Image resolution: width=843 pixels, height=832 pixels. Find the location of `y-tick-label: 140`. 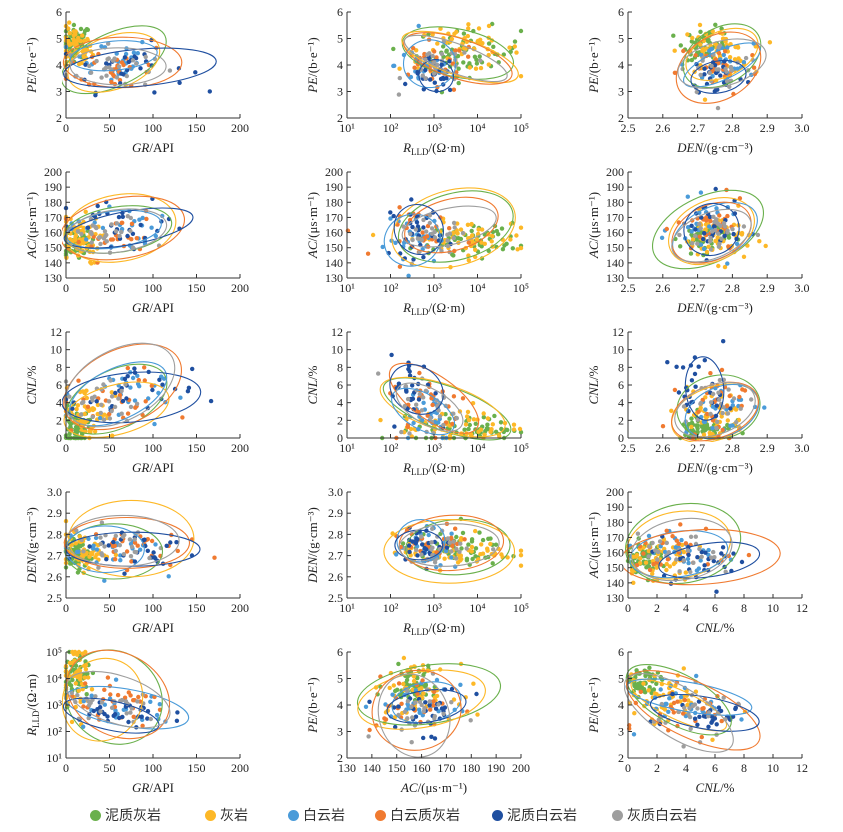

y-tick-label: 140 is located at coordinates (334, 263).